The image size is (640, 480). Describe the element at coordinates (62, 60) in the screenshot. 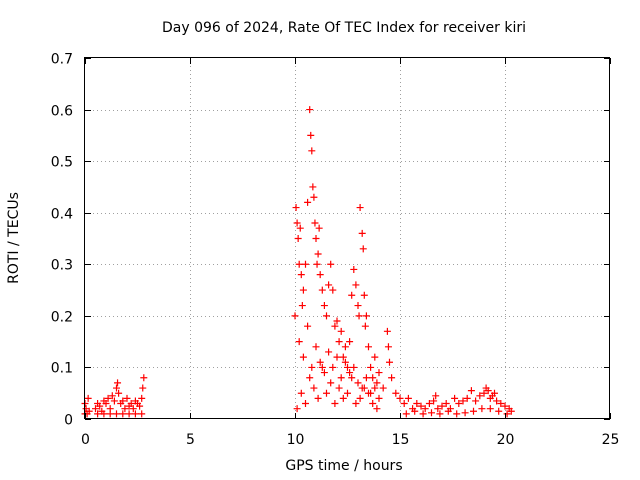

I see `y-tick-label: 0.7` at that location.